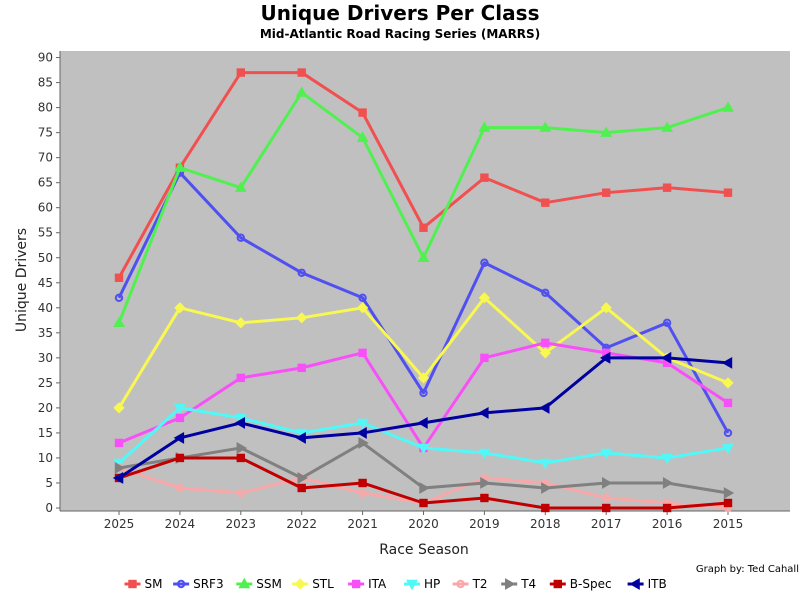 The image size is (800, 600). What do you see at coordinates (45, 308) in the screenshot?
I see `y-tick-label: 40` at bounding box center [45, 308].